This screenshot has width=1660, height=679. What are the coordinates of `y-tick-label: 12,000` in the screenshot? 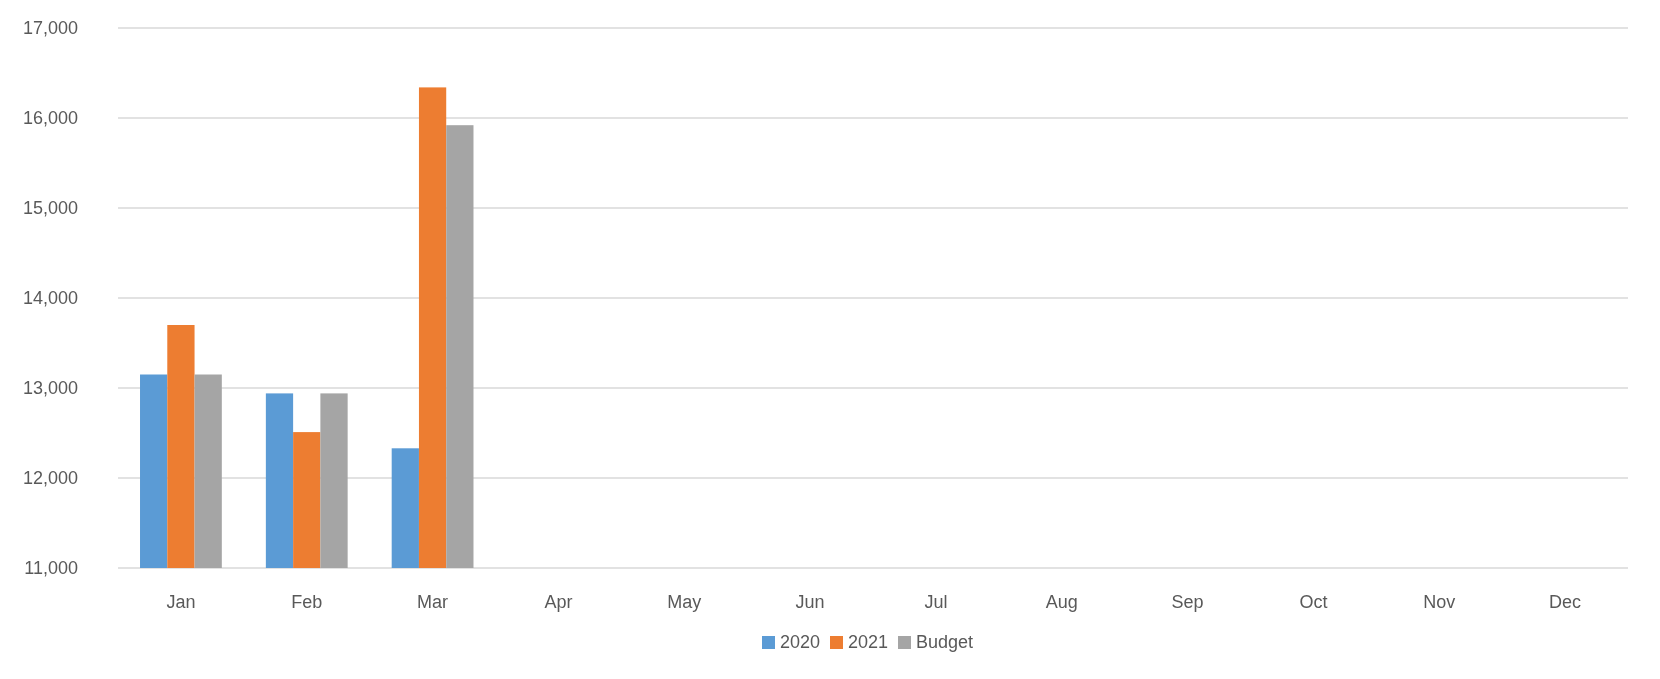 It's located at (50, 478).